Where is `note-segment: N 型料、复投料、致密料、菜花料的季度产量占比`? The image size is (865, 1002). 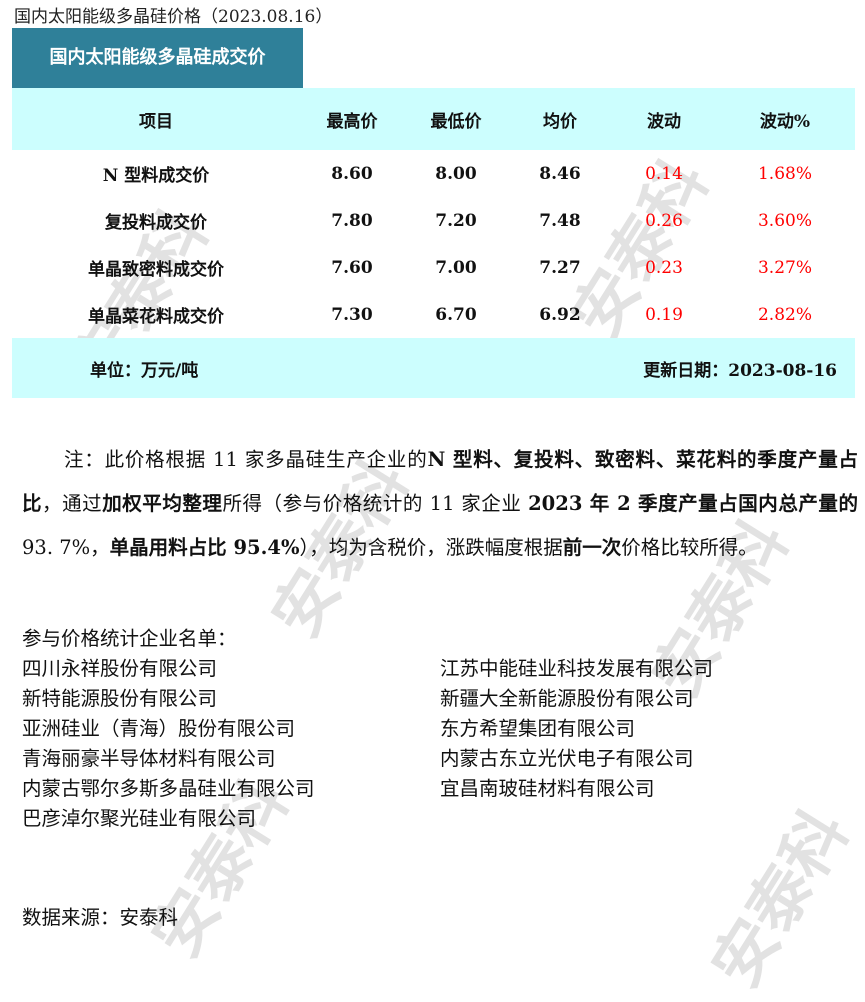
note-segment: N 型料、复投料、致密料、菜花料的季度产量占比 is located at coordinates (440, 481).